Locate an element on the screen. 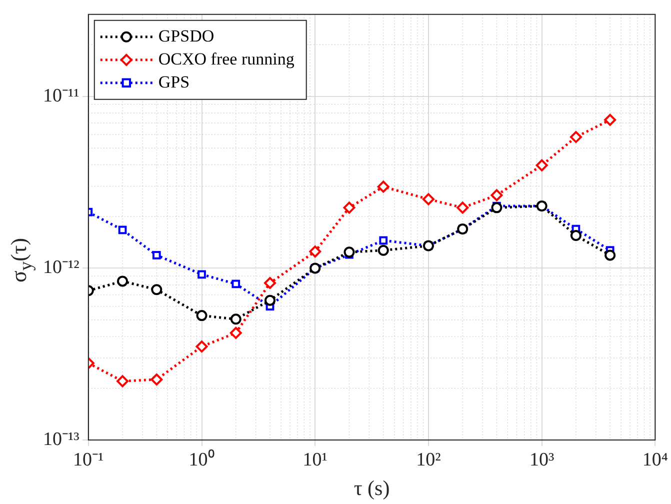 This screenshot has height=504, width=671. x-tick-label: 10² is located at coordinates (429, 459).